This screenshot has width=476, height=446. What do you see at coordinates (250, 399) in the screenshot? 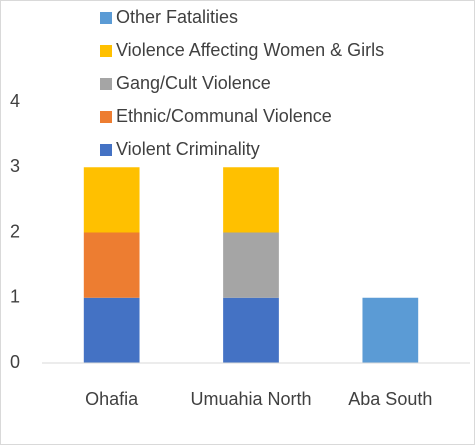
I see `x-tick-label: Umuahia North` at bounding box center [250, 399].